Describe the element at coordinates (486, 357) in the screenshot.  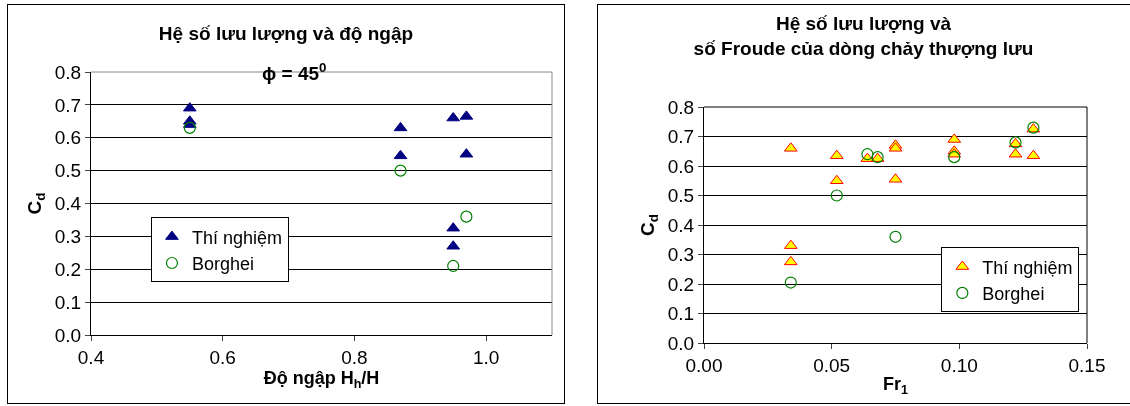
I see `x-tick-label: 1.0` at that location.